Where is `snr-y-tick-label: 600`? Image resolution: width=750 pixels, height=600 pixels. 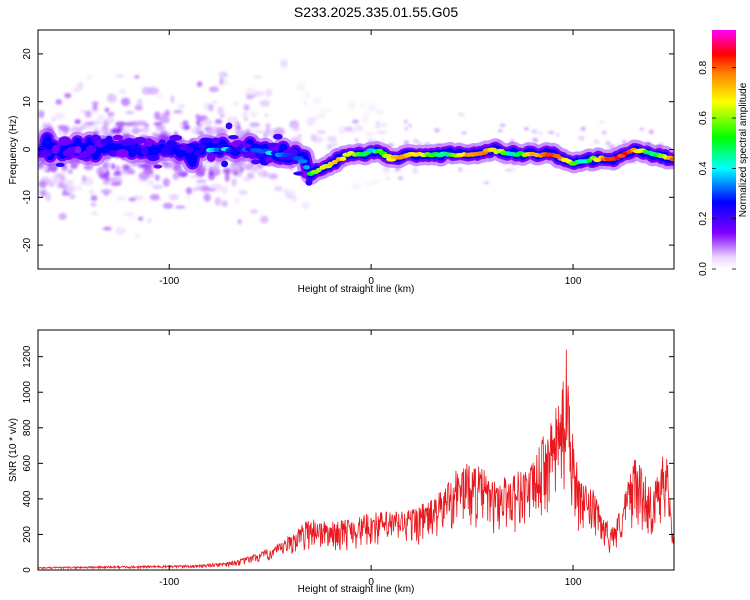
snr-y-tick-label: 600 is located at coordinates (27, 463).